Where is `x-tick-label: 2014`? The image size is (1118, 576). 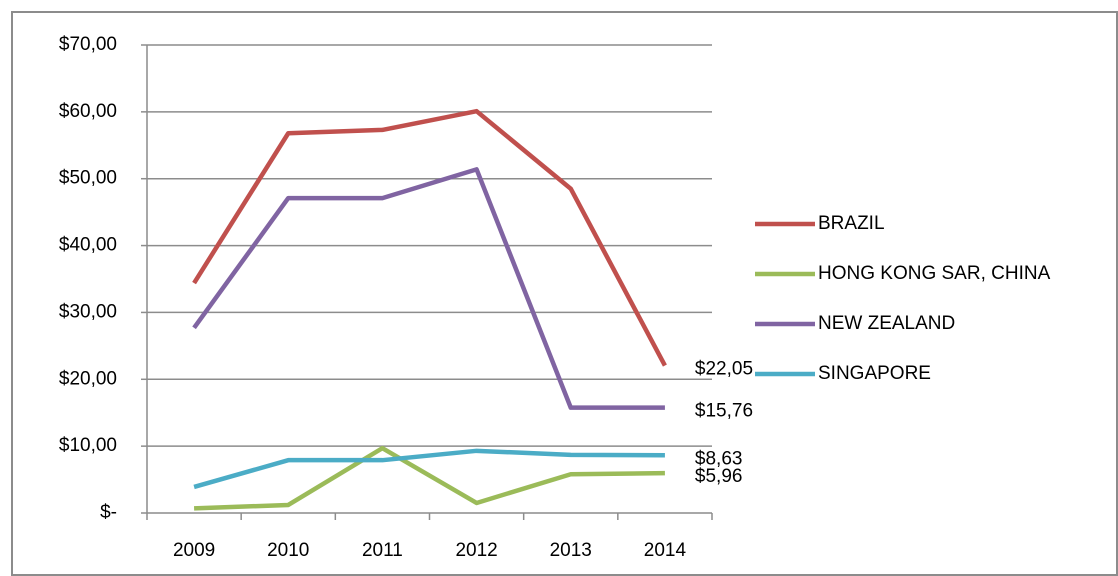 x-tick-label: 2014 is located at coordinates (665, 550).